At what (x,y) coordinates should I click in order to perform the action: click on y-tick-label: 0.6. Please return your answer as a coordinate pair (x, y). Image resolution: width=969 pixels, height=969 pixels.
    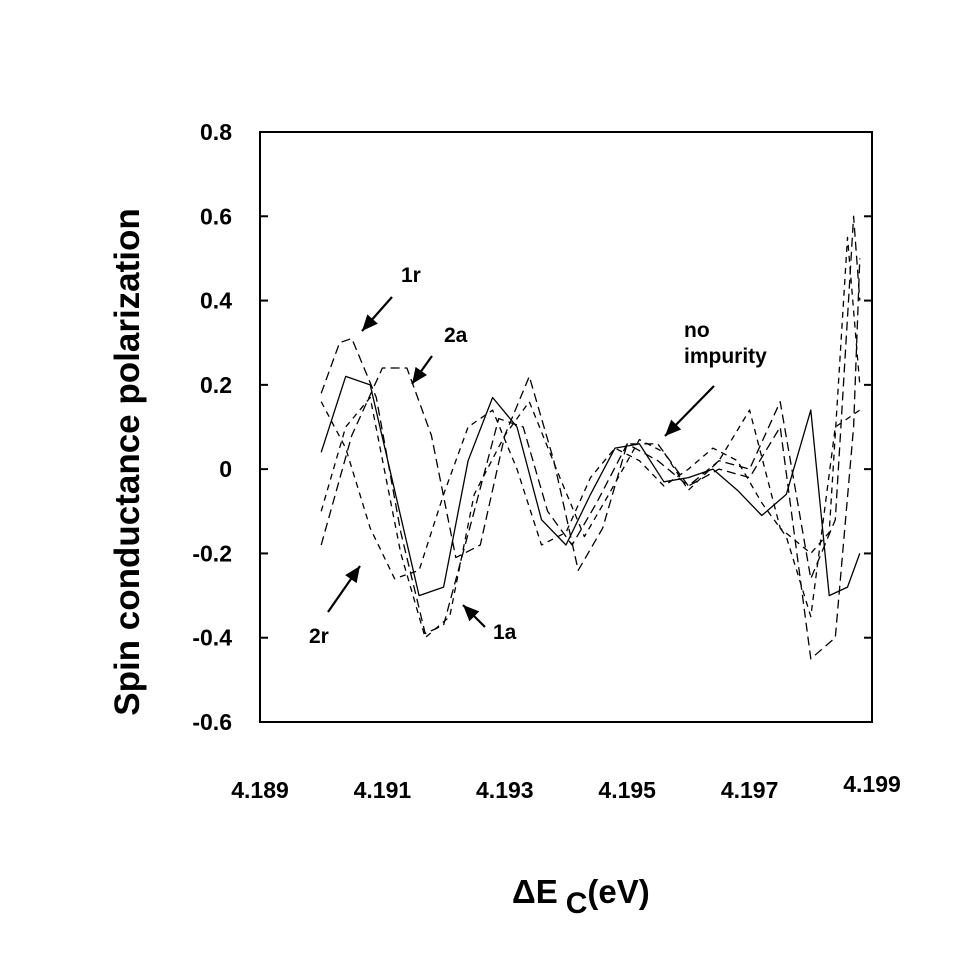
    Looking at the image, I should click on (216, 216).